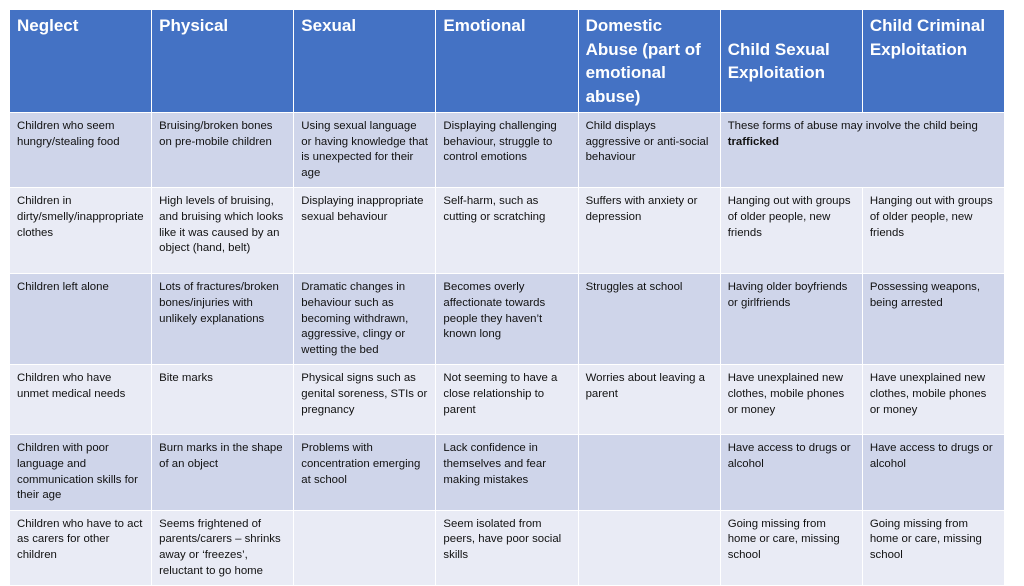 This screenshot has width=1024, height=586. I want to click on cell-cce: Have access to drugs or alcohol, so click(933, 472).